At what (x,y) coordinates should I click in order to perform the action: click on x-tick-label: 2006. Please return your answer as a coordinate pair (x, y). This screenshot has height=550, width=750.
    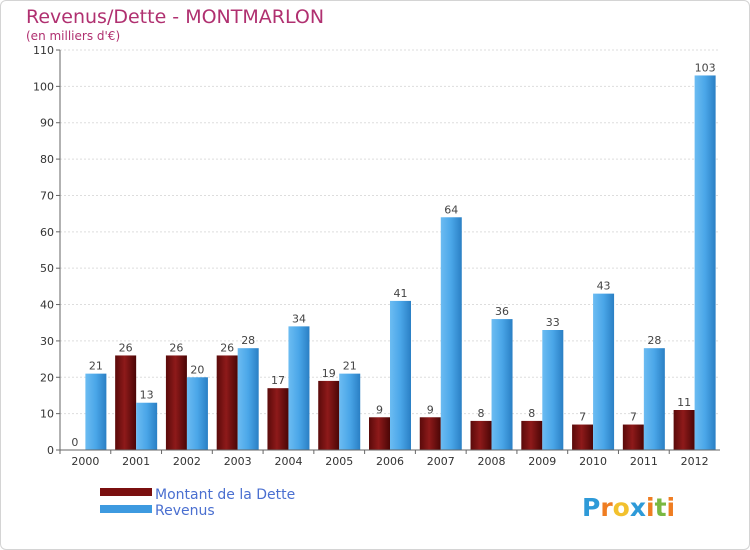
    Looking at the image, I should click on (390, 461).